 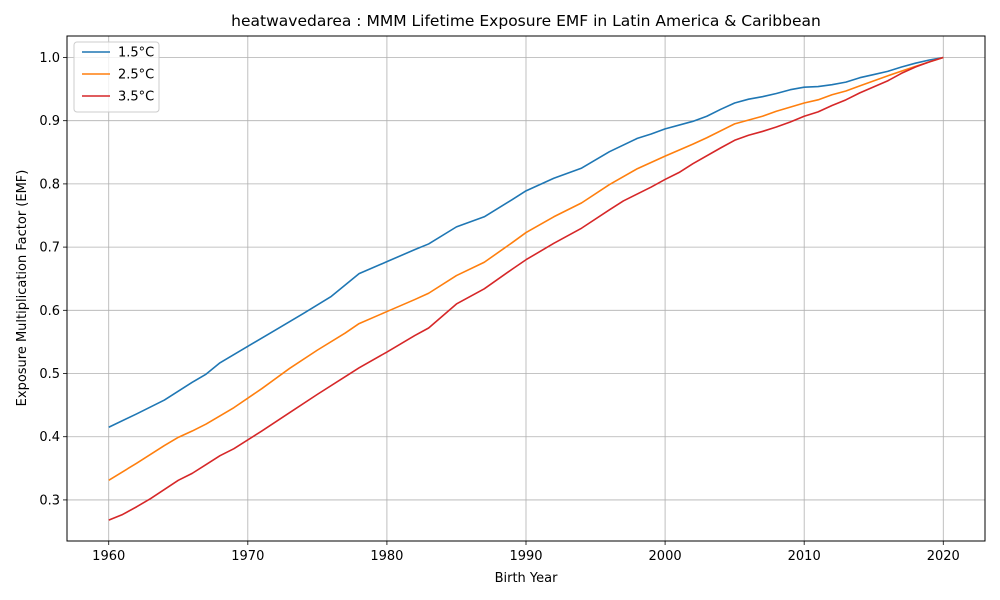 What do you see at coordinates (527, 578) in the screenshot?
I see `x-axis-label: Birth Year` at bounding box center [527, 578].